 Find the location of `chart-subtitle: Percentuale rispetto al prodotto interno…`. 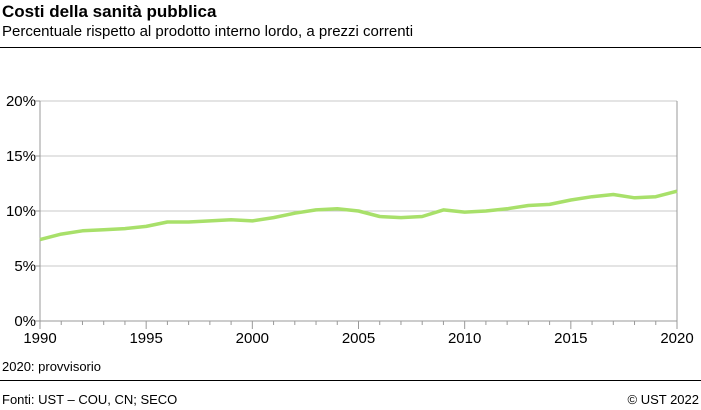

chart-subtitle: Percentuale rispetto al prodotto interno… is located at coordinates (208, 31).